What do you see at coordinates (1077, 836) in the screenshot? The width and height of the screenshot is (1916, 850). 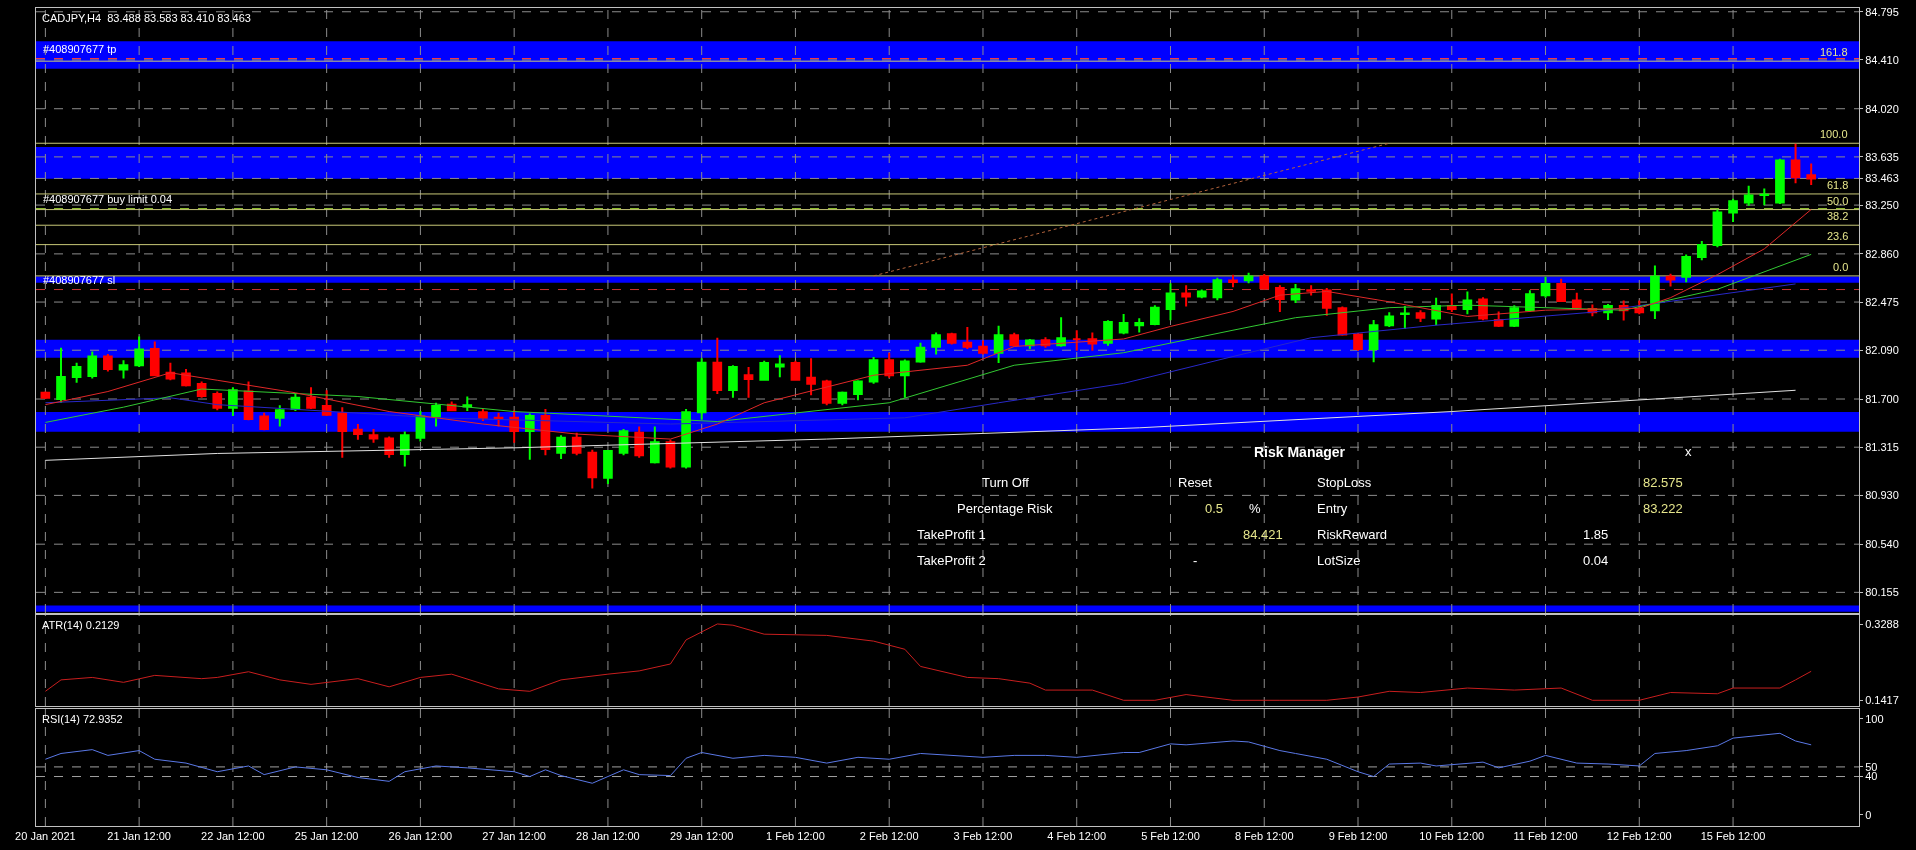 I see `x-tick-label: 4 Feb 12:00` at bounding box center [1077, 836].